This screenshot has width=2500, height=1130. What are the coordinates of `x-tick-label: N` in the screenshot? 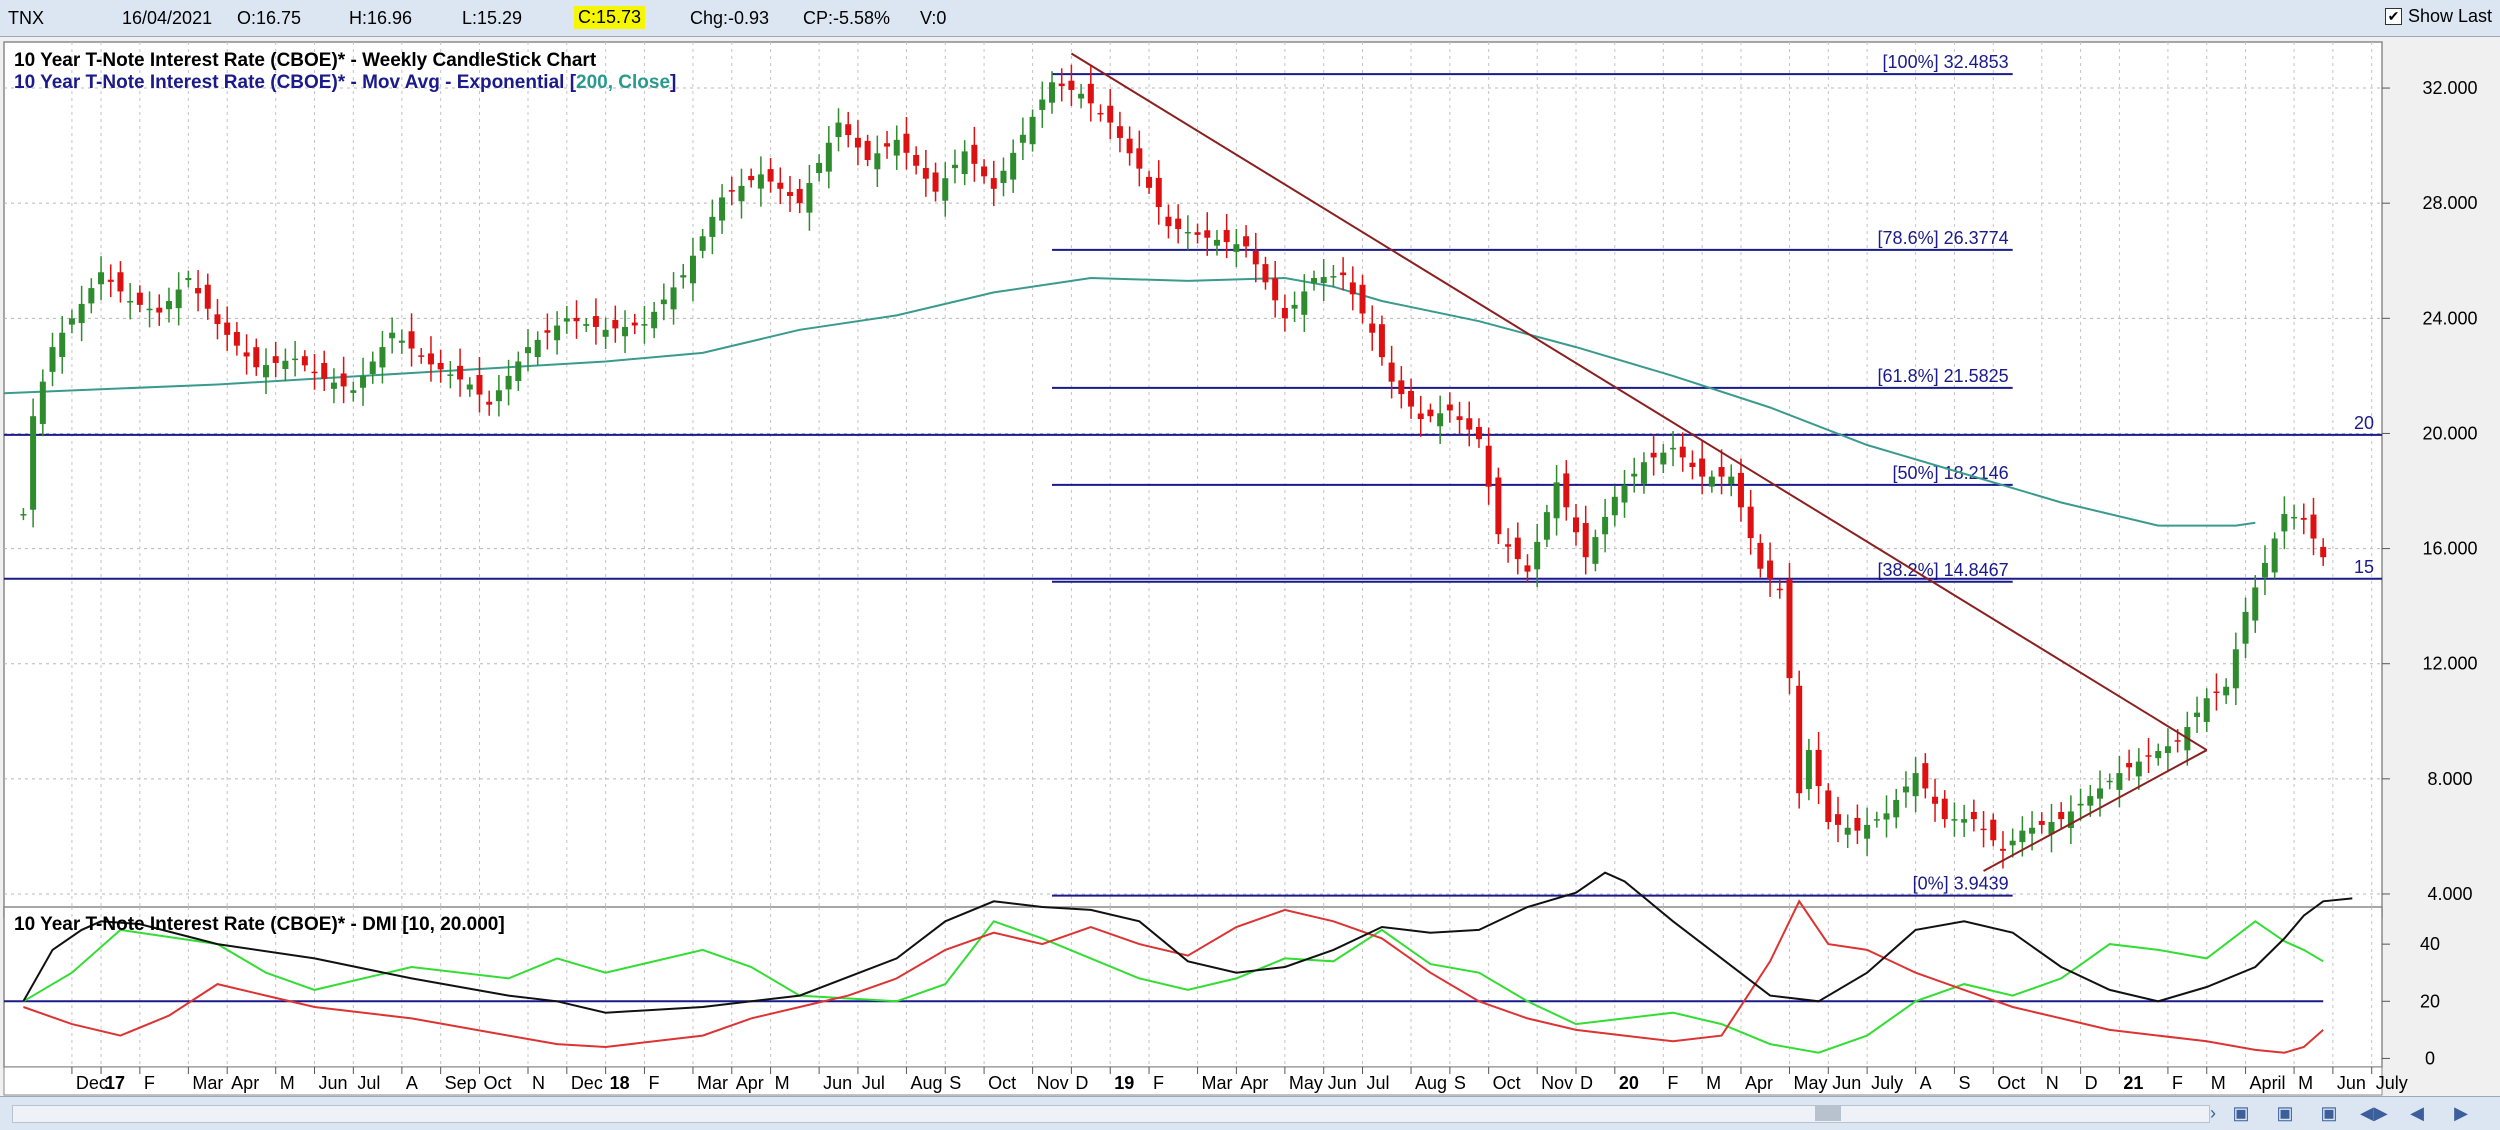 It's located at (2052, 1083).